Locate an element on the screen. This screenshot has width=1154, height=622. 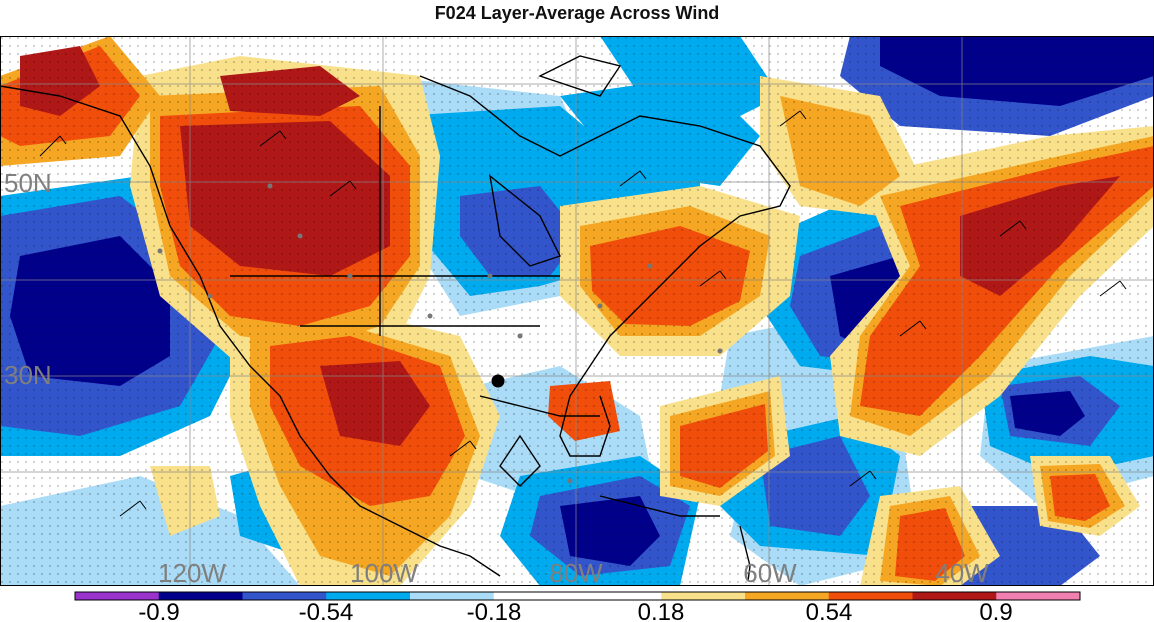
lat-labels: 50N 30N is located at coordinates (28, 279).